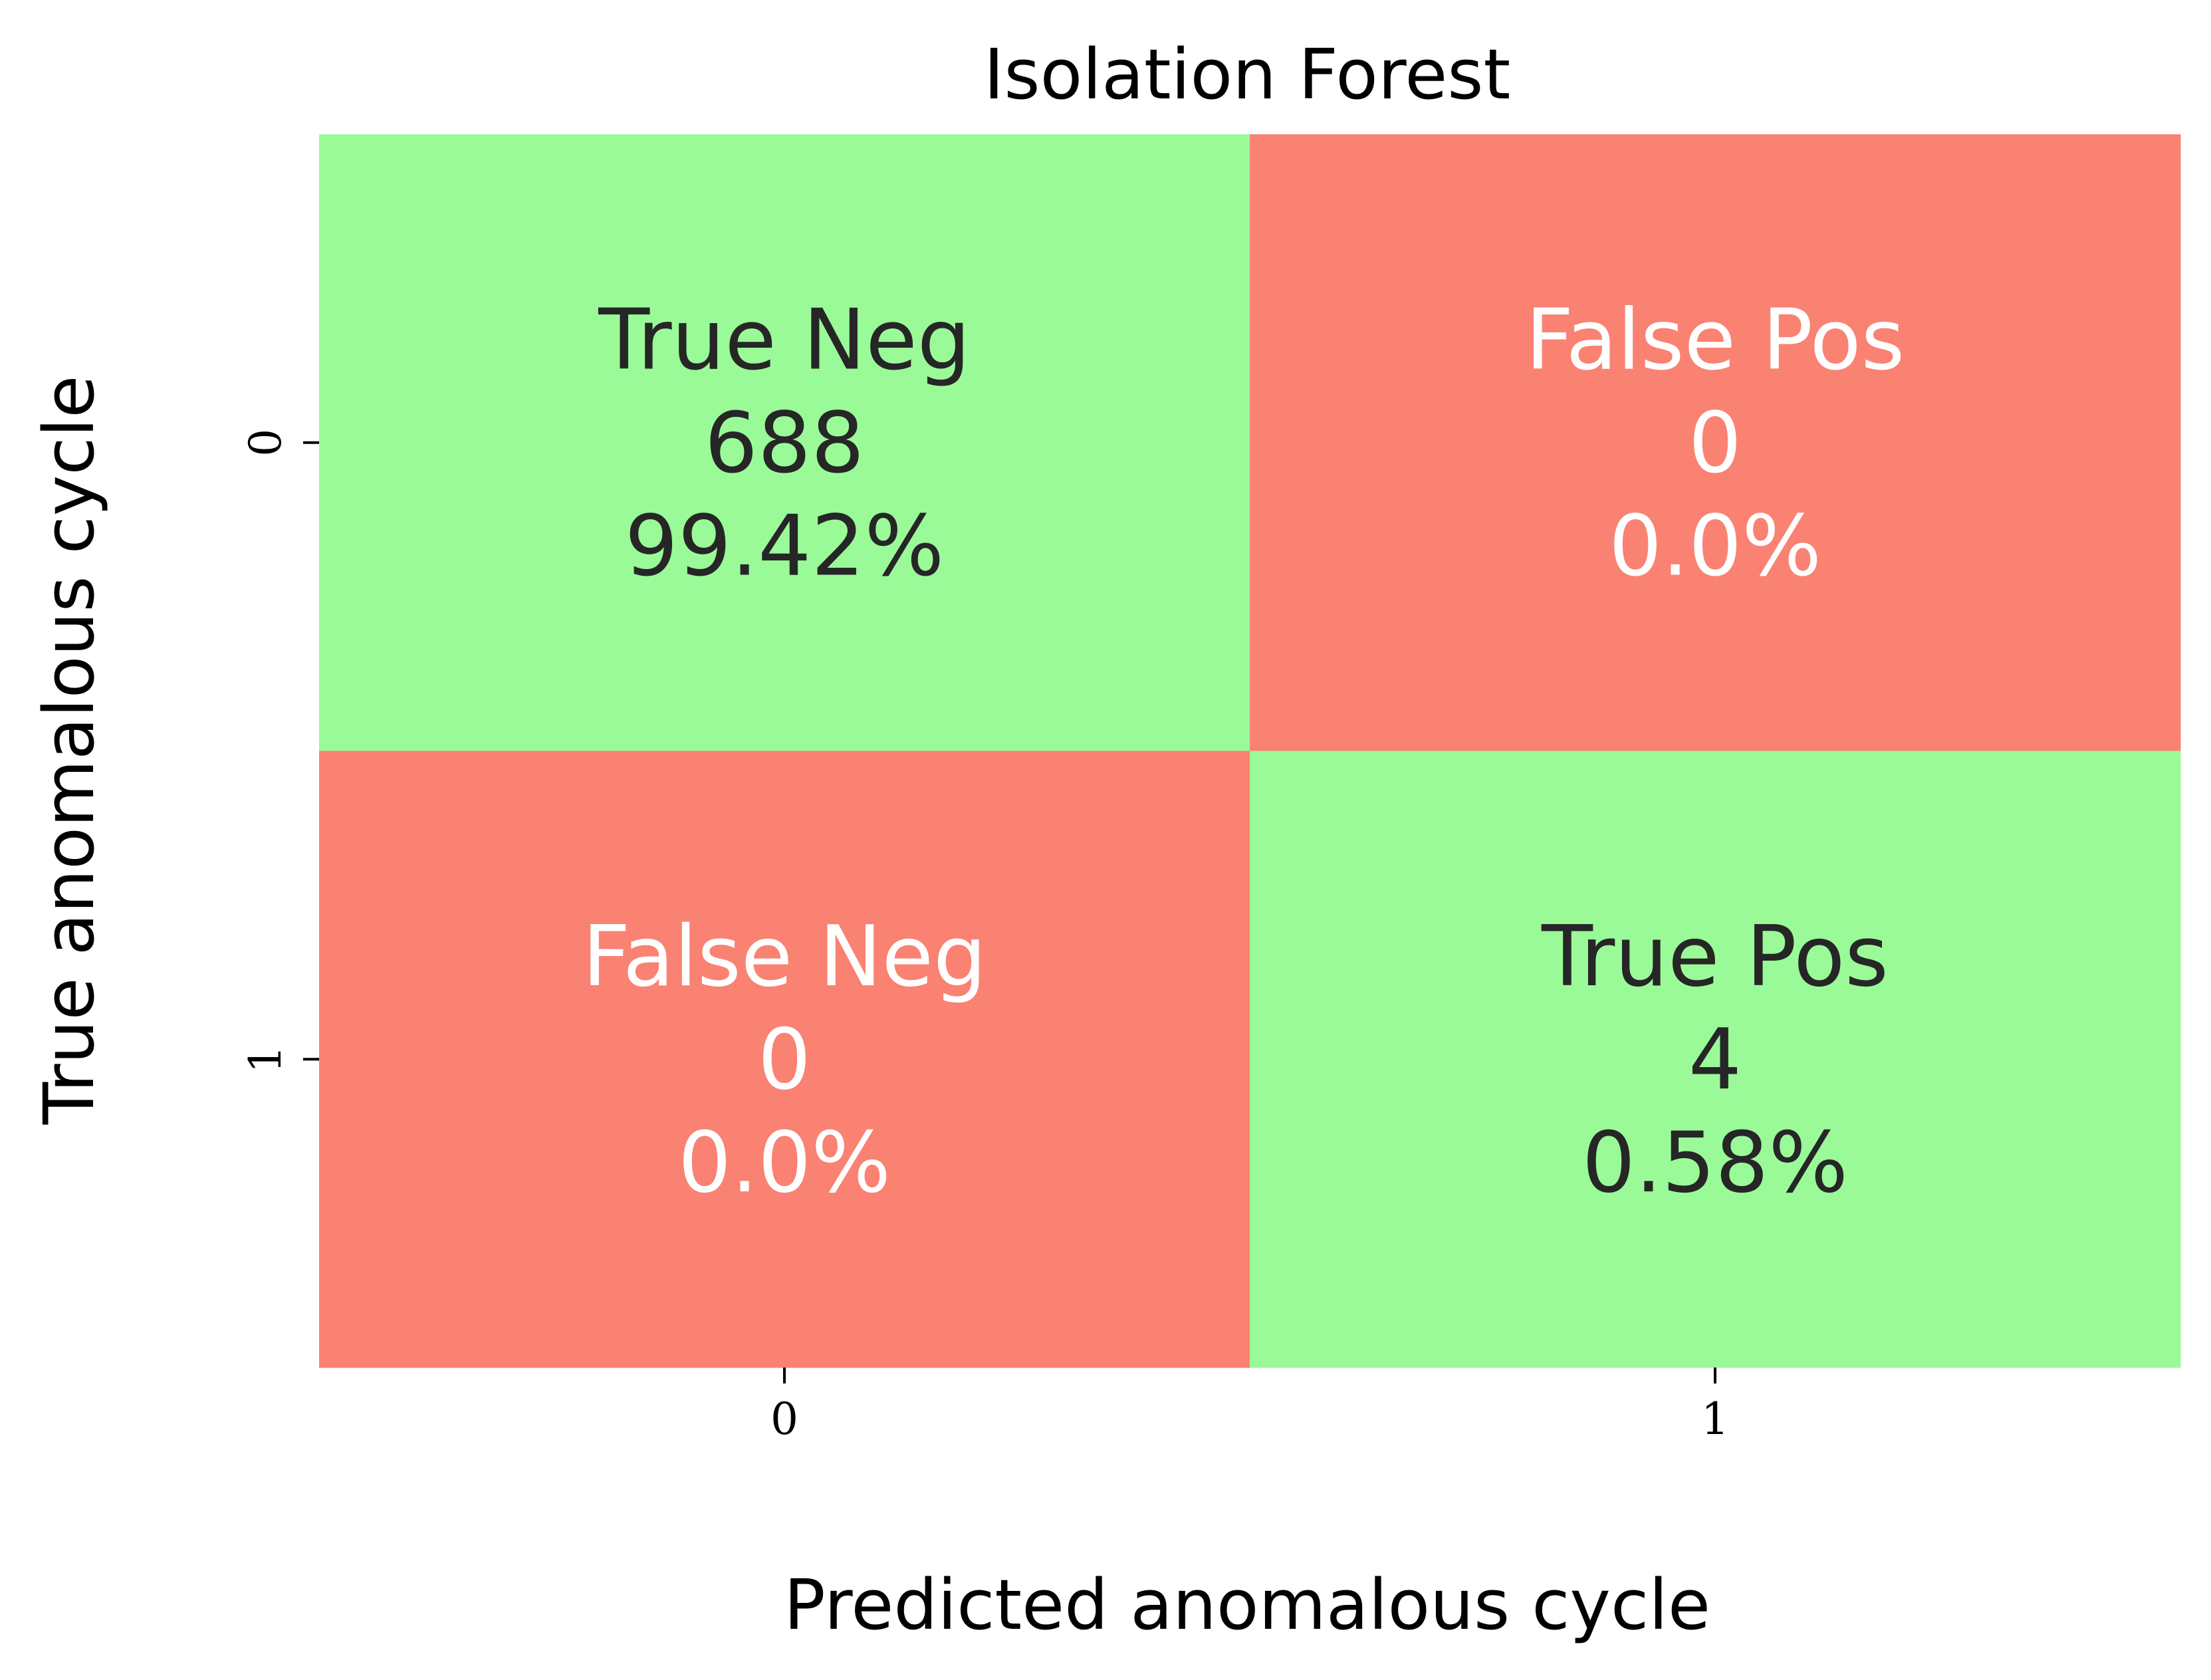  Describe the element at coordinates (784, 545) in the screenshot. I see `cell-percent-true-neg: 99.42%` at that location.